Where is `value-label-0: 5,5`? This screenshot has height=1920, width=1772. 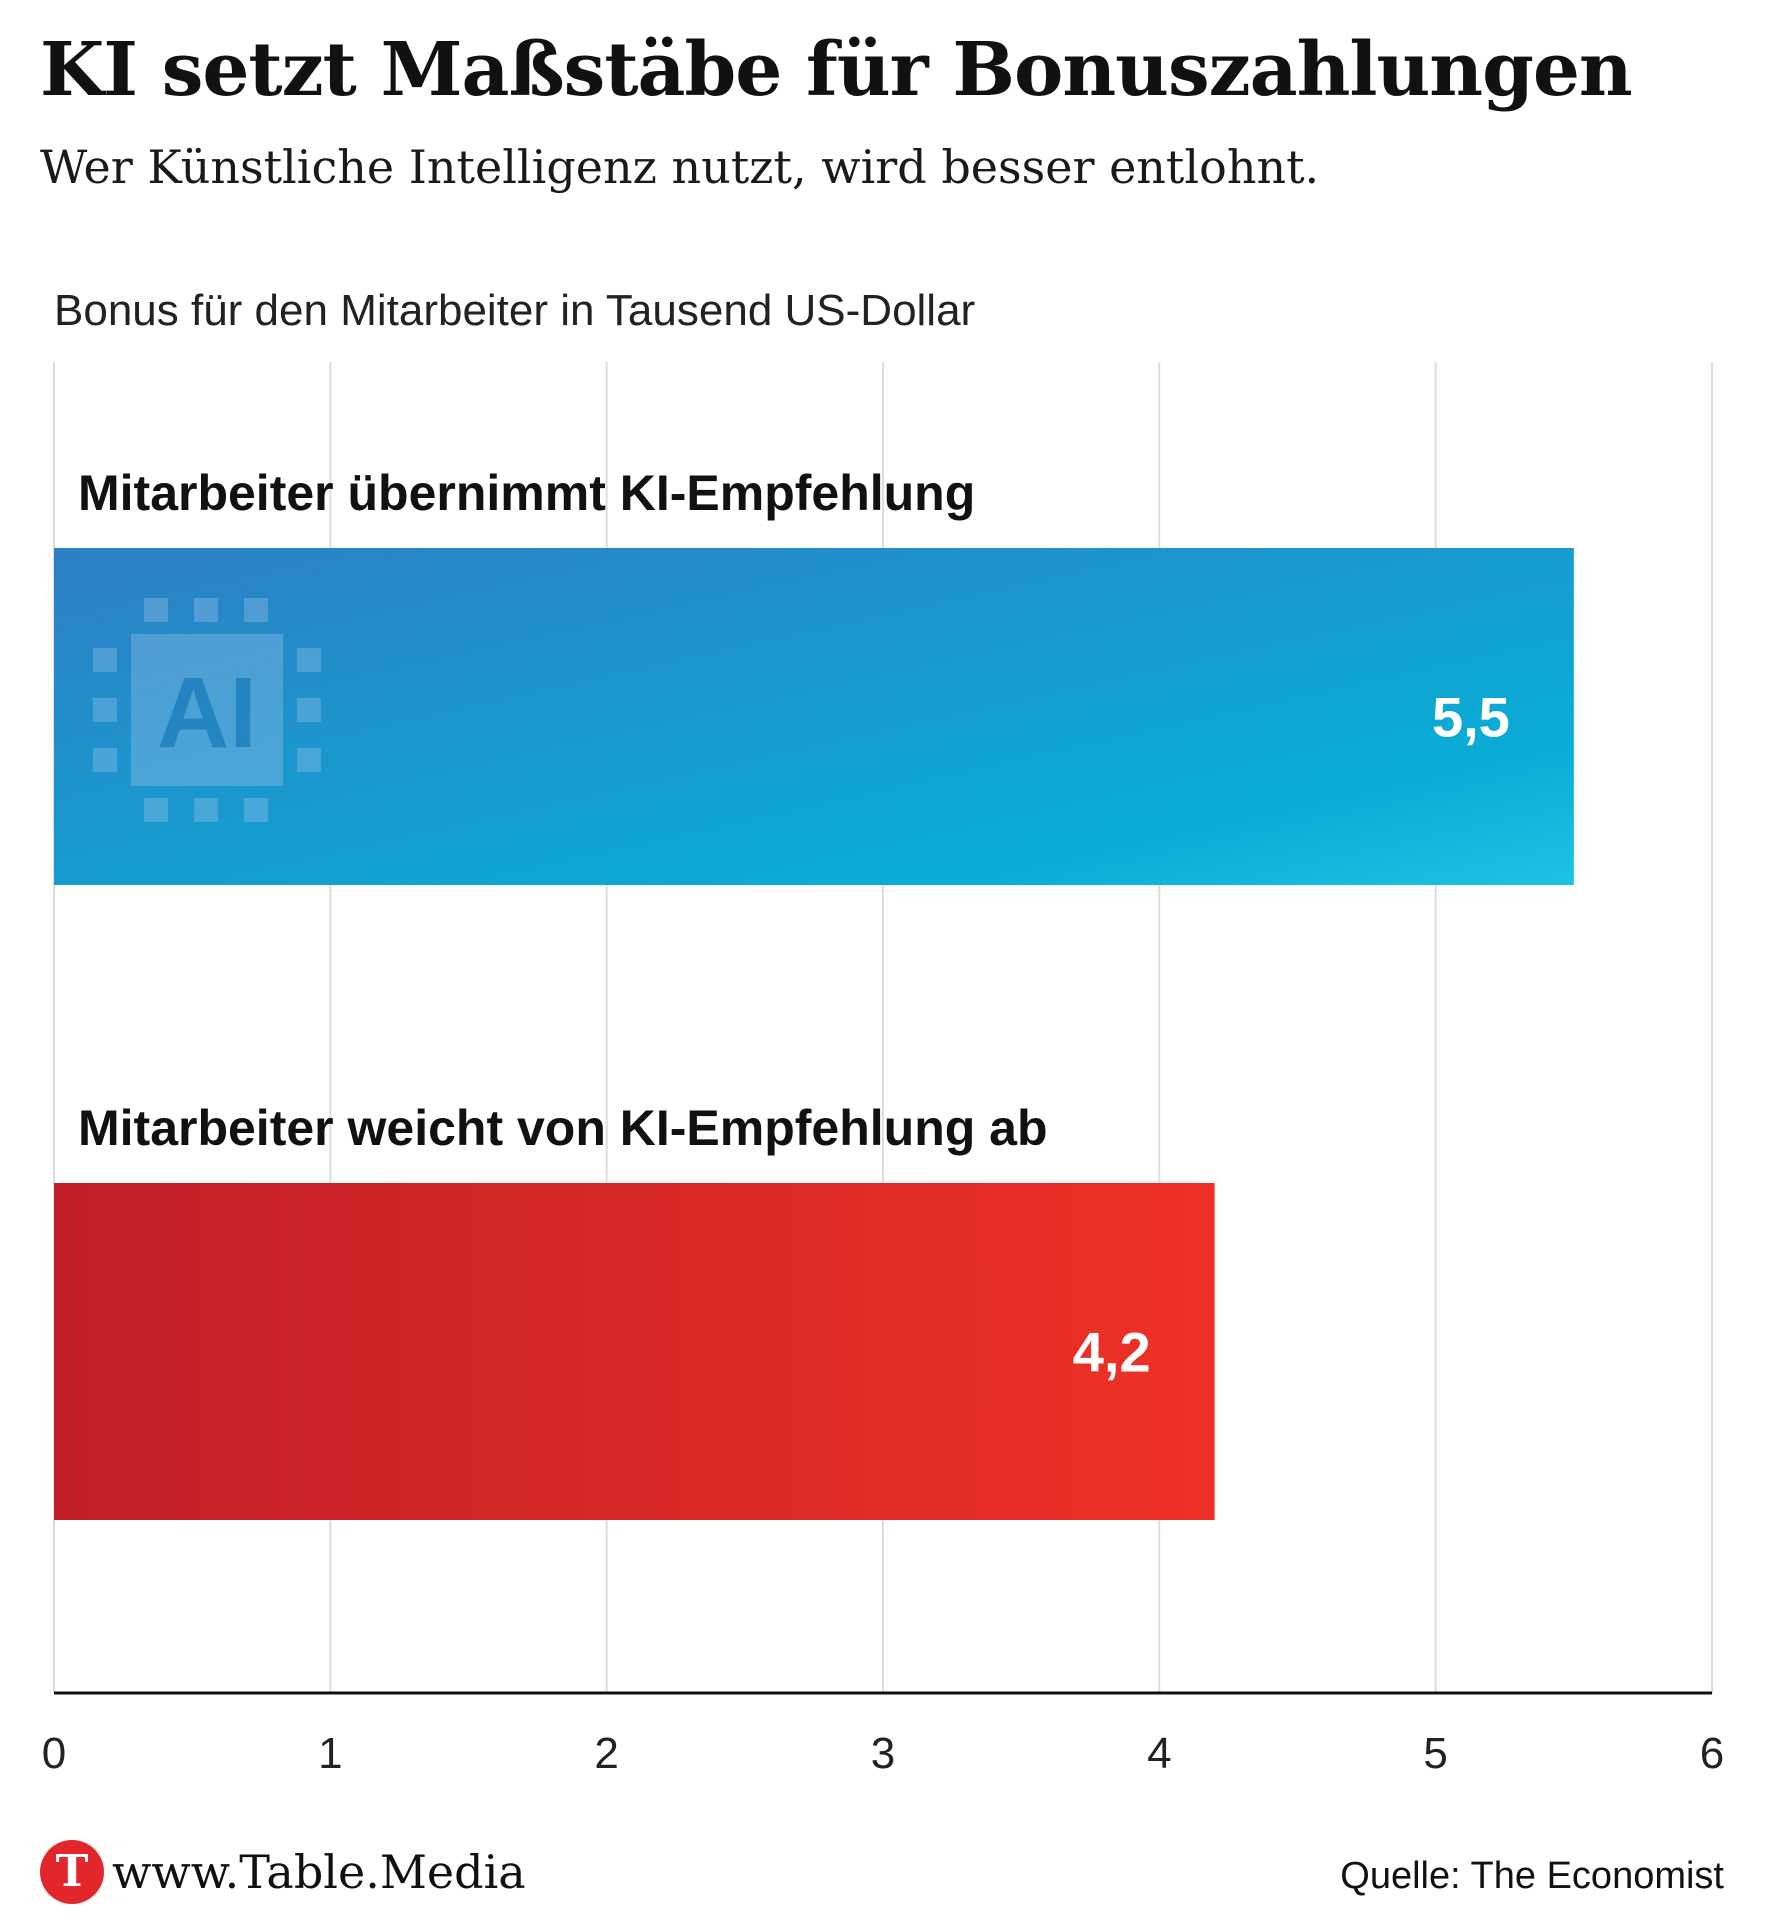 value-label-0: 5,5 is located at coordinates (1471, 717).